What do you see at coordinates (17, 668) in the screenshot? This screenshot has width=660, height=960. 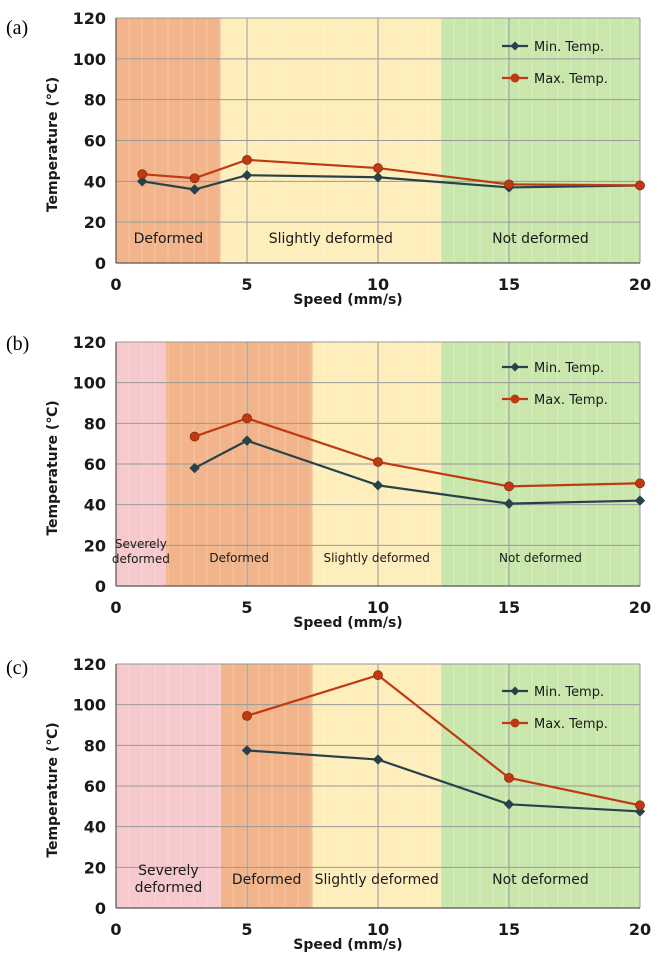 I see `panel-label: (c)` at bounding box center [17, 668].